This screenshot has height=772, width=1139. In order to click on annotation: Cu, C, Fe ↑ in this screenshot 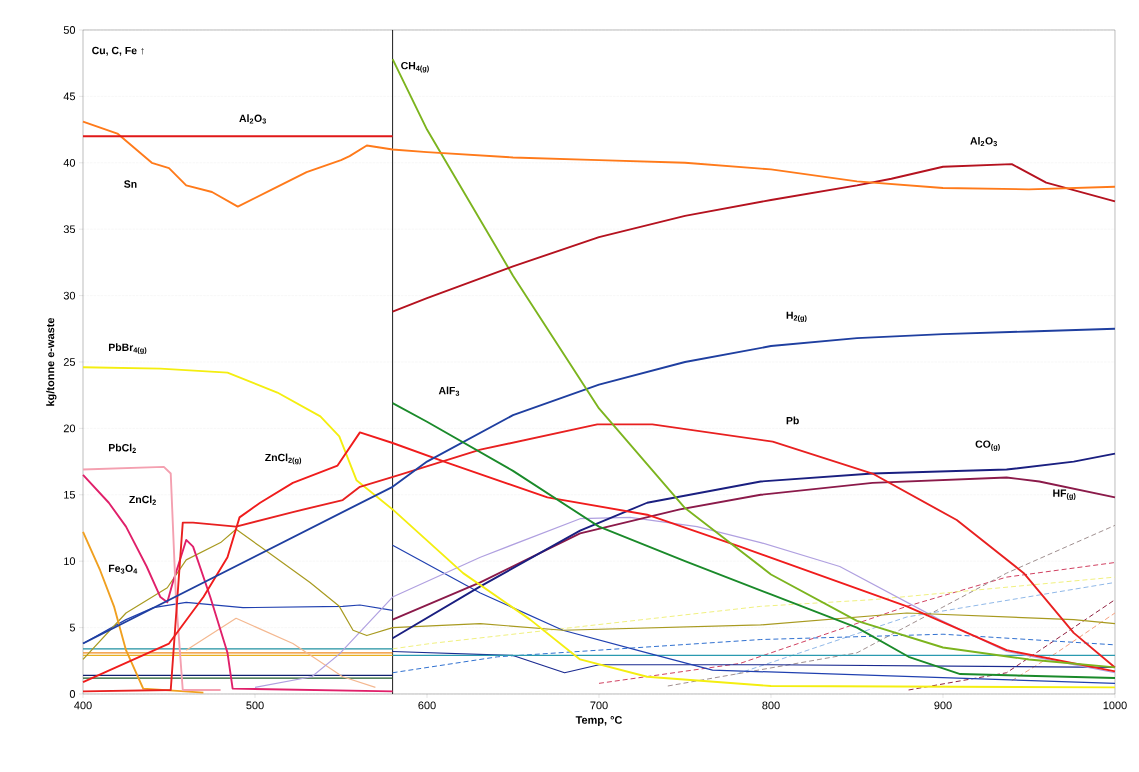, I will do `click(118, 51)`.